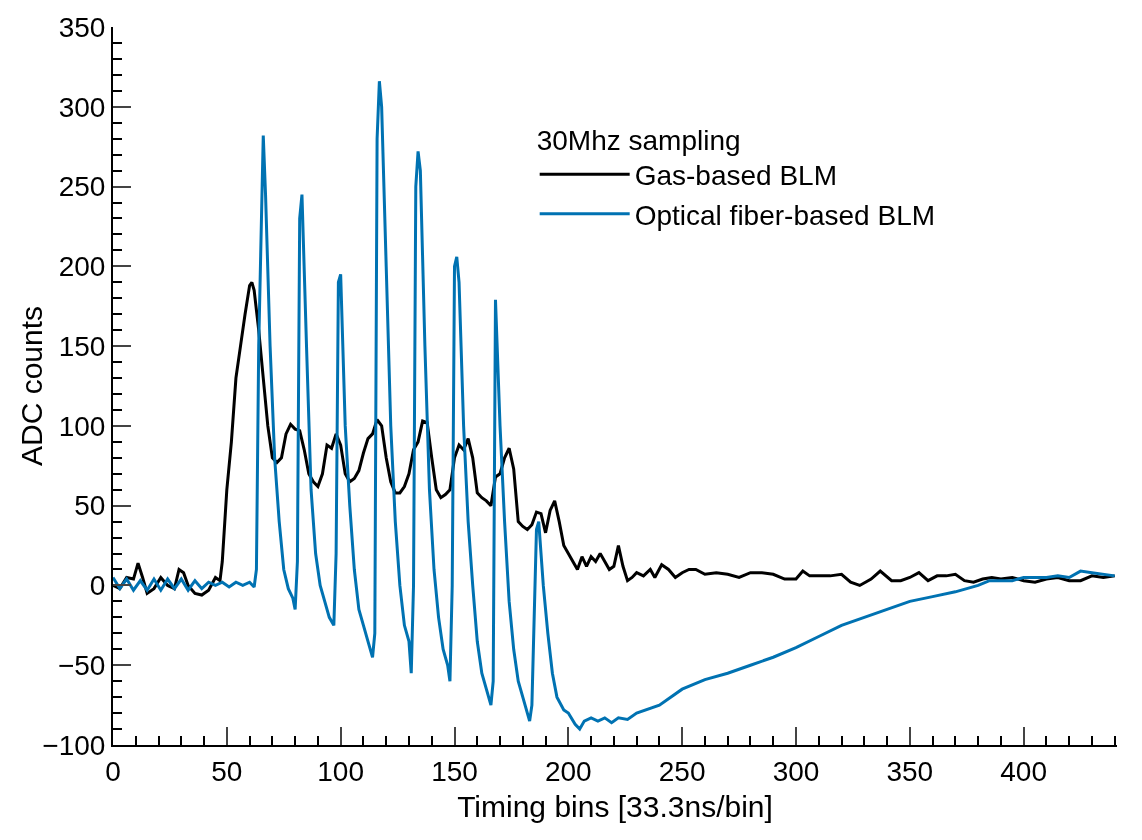  Describe the element at coordinates (74, 745) in the screenshot. I see `y-tick-label: −100` at that location.